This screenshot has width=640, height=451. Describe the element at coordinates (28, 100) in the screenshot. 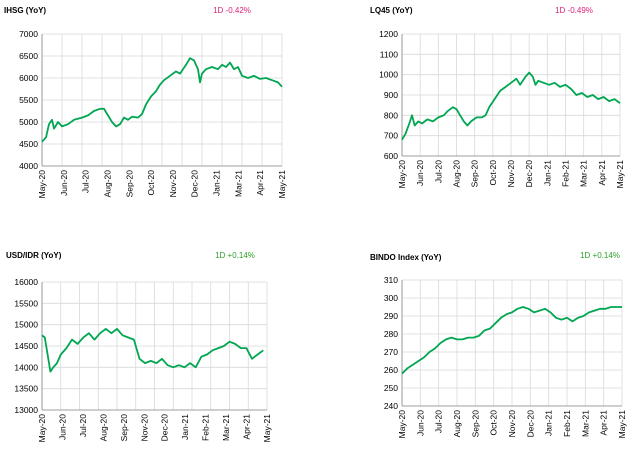

I see `y-tick-label: 5500` at that location.